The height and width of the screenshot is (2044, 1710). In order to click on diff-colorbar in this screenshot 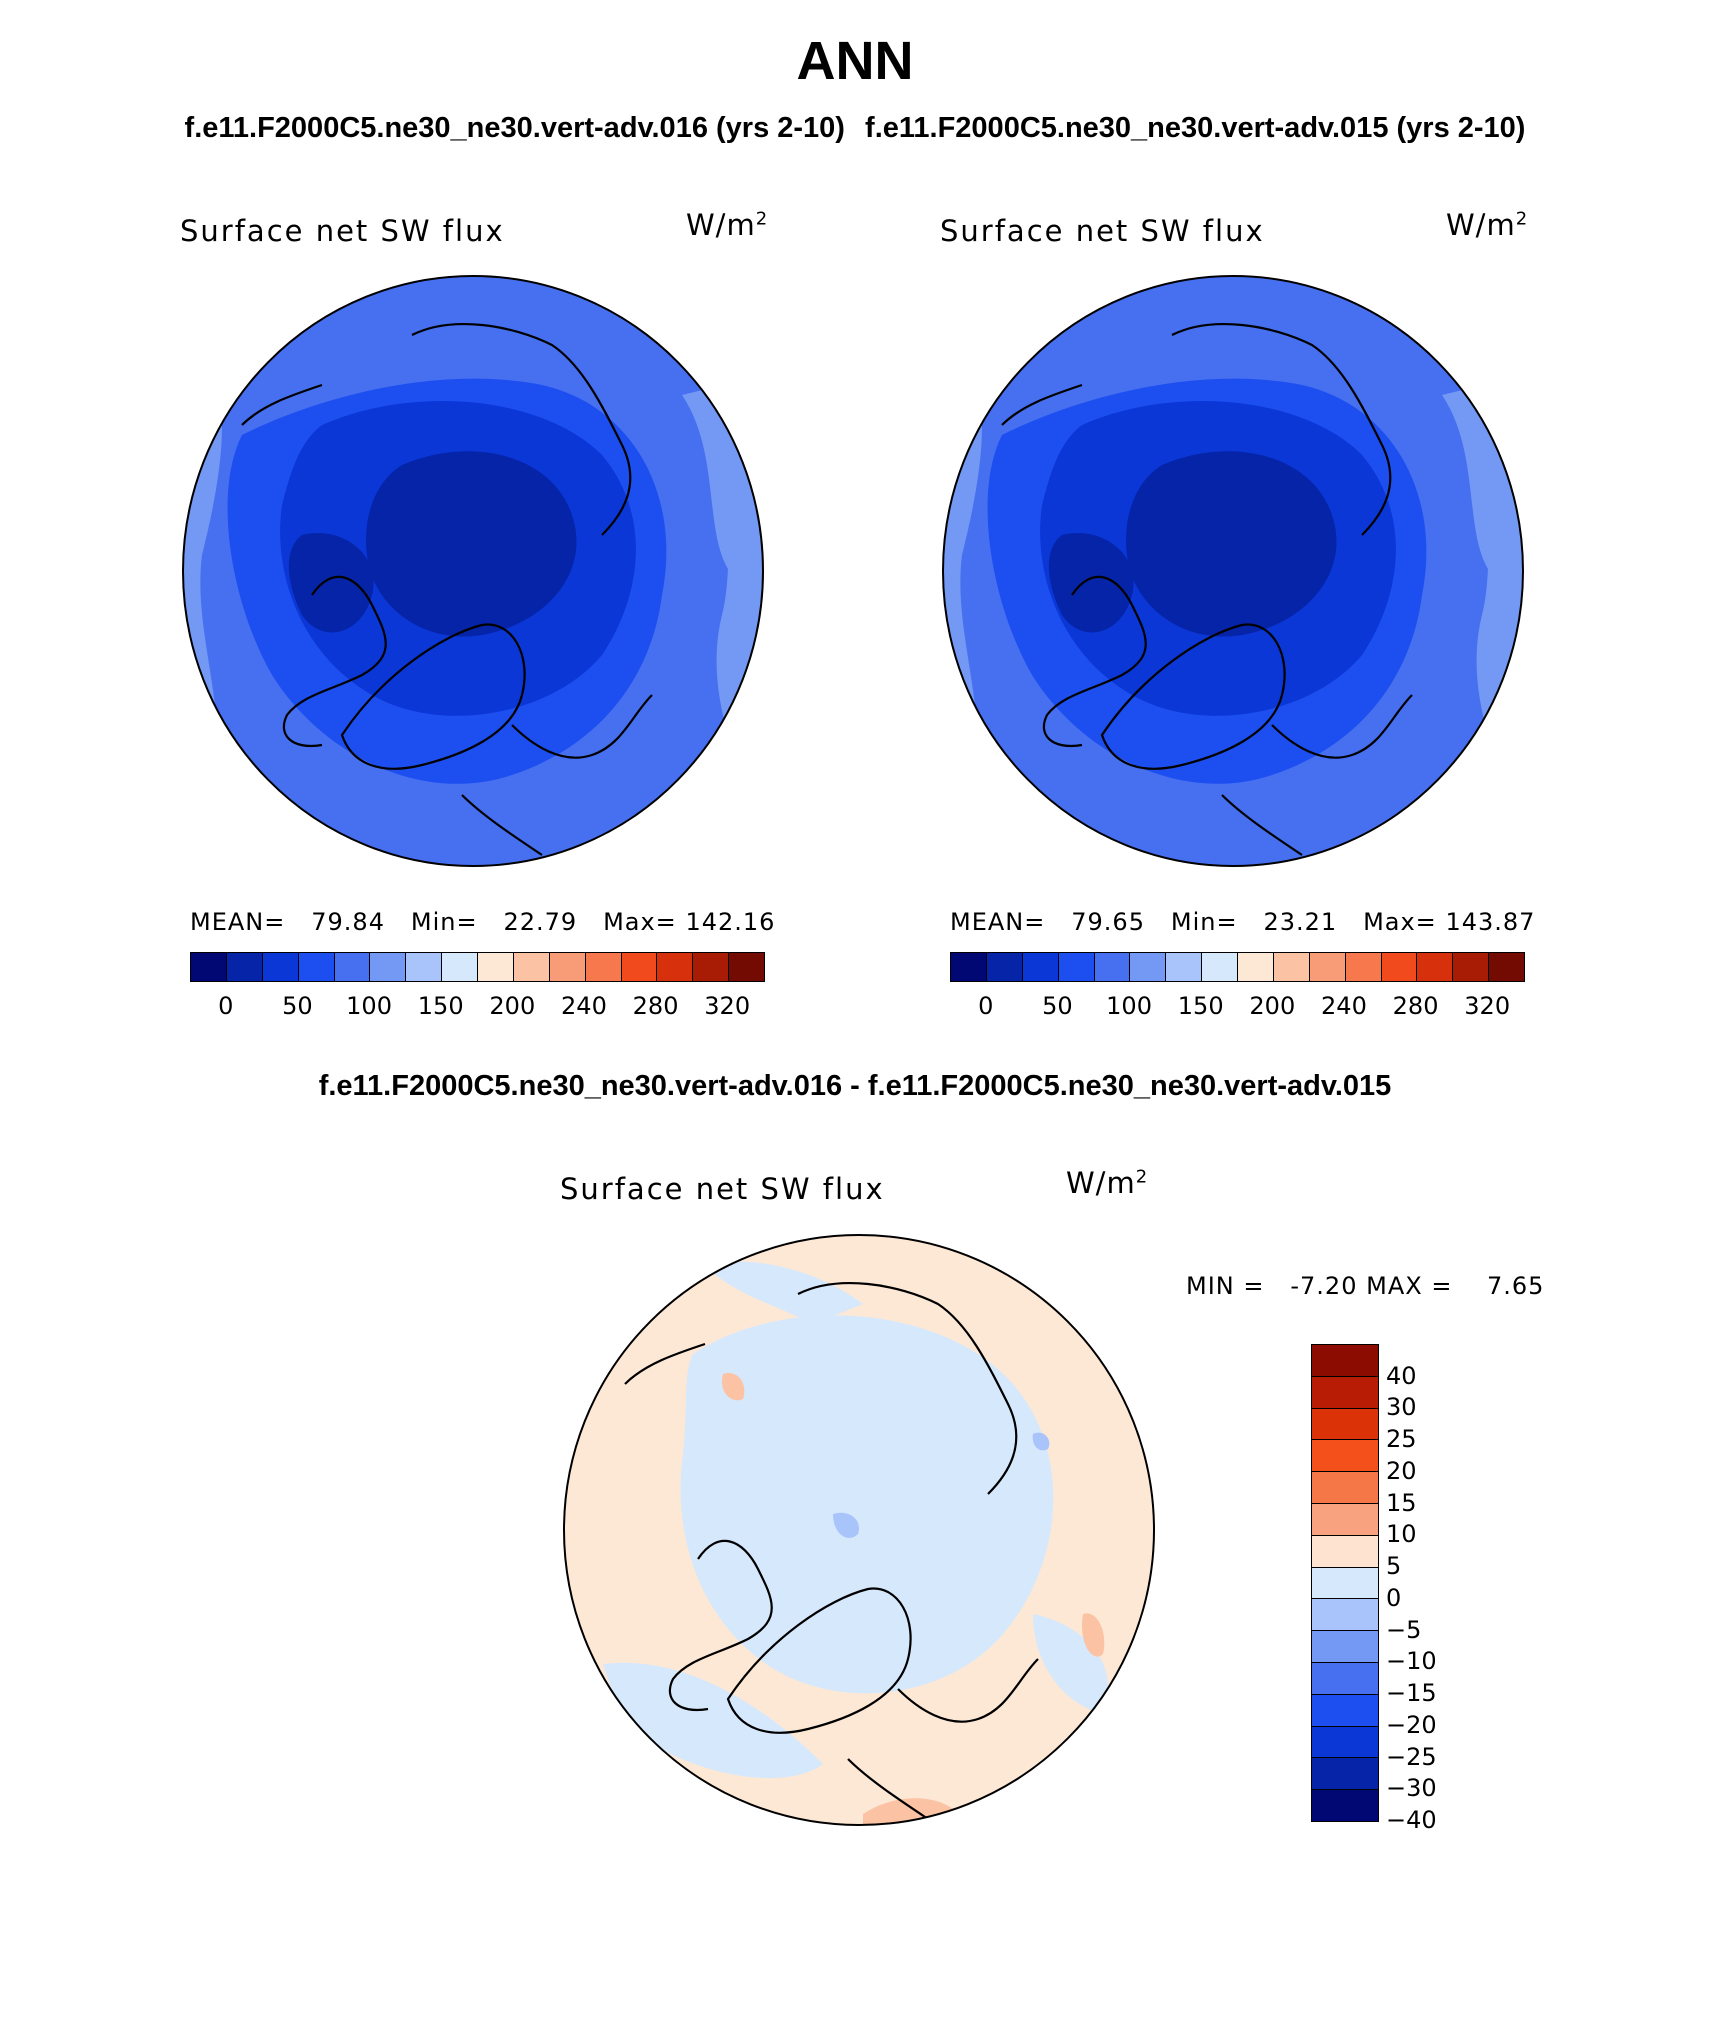, I will do `click(1345, 1583)`.